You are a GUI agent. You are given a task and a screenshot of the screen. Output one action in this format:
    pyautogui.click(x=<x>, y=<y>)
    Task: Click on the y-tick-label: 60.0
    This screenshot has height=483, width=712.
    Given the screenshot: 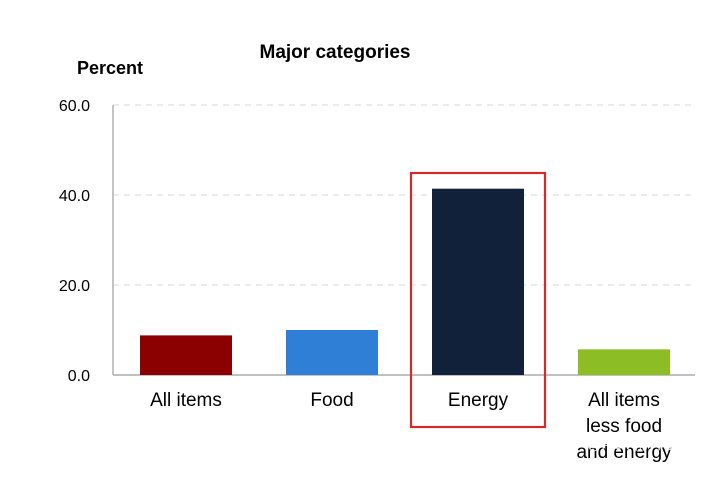 What is the action you would take?
    pyautogui.click(x=74, y=106)
    